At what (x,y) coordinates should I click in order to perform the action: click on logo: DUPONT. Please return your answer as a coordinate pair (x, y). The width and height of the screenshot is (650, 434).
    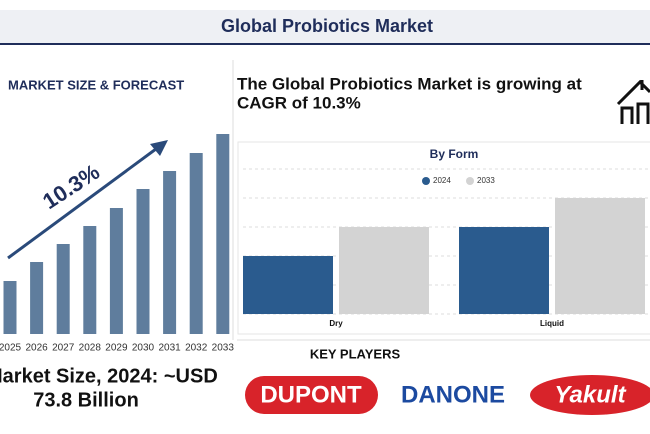
    Looking at the image, I should click on (311, 394).